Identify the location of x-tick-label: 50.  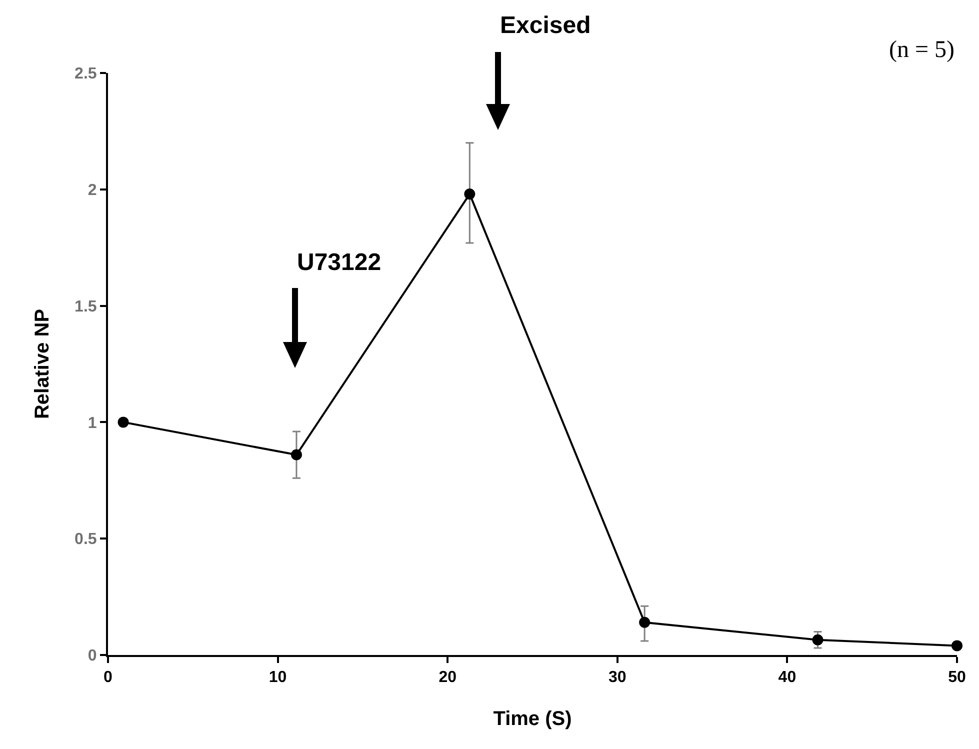
(957, 677).